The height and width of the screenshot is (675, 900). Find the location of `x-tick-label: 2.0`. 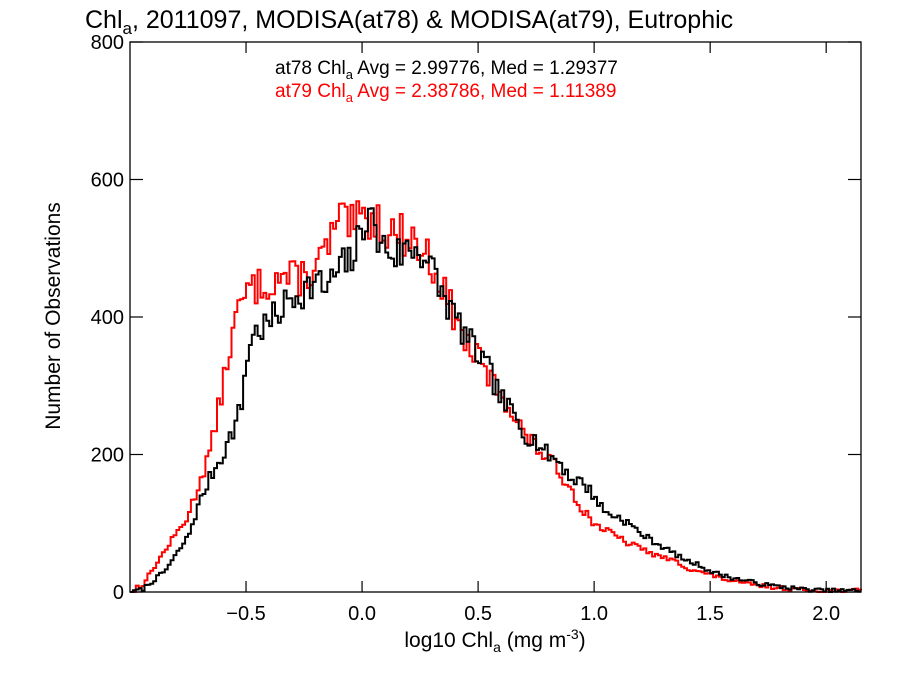

x-tick-label: 2.0 is located at coordinates (826, 614).